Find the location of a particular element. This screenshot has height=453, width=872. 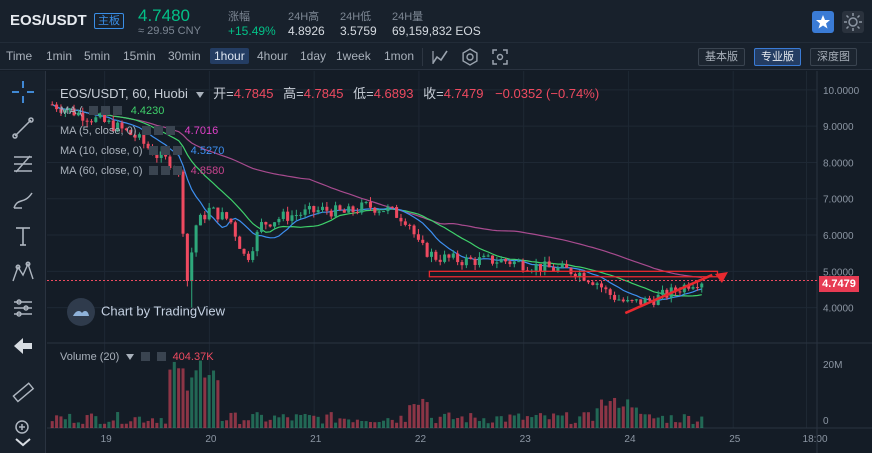

indicators-icon is located at coordinates (440, 57).